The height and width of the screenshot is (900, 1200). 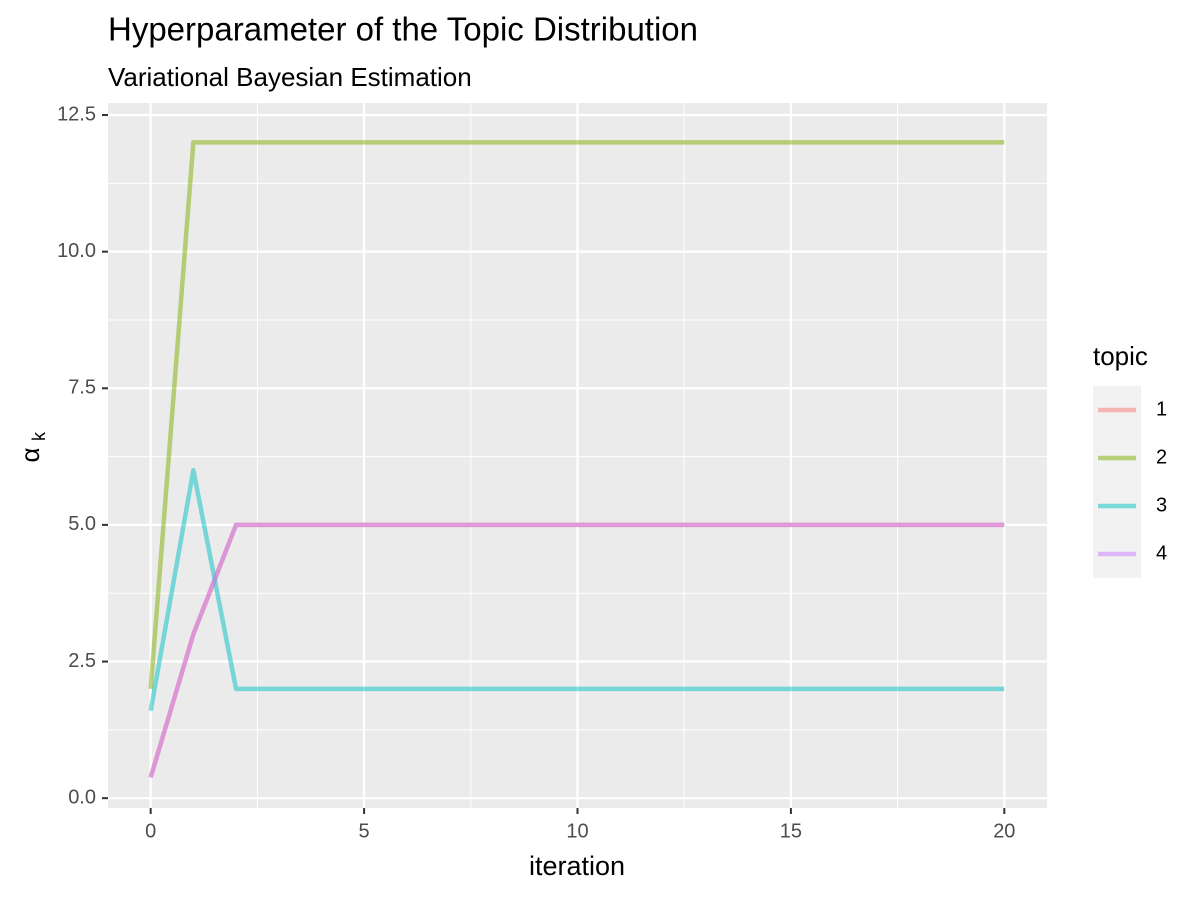 I want to click on y-axis-symbol: α, so click(x=30, y=454).